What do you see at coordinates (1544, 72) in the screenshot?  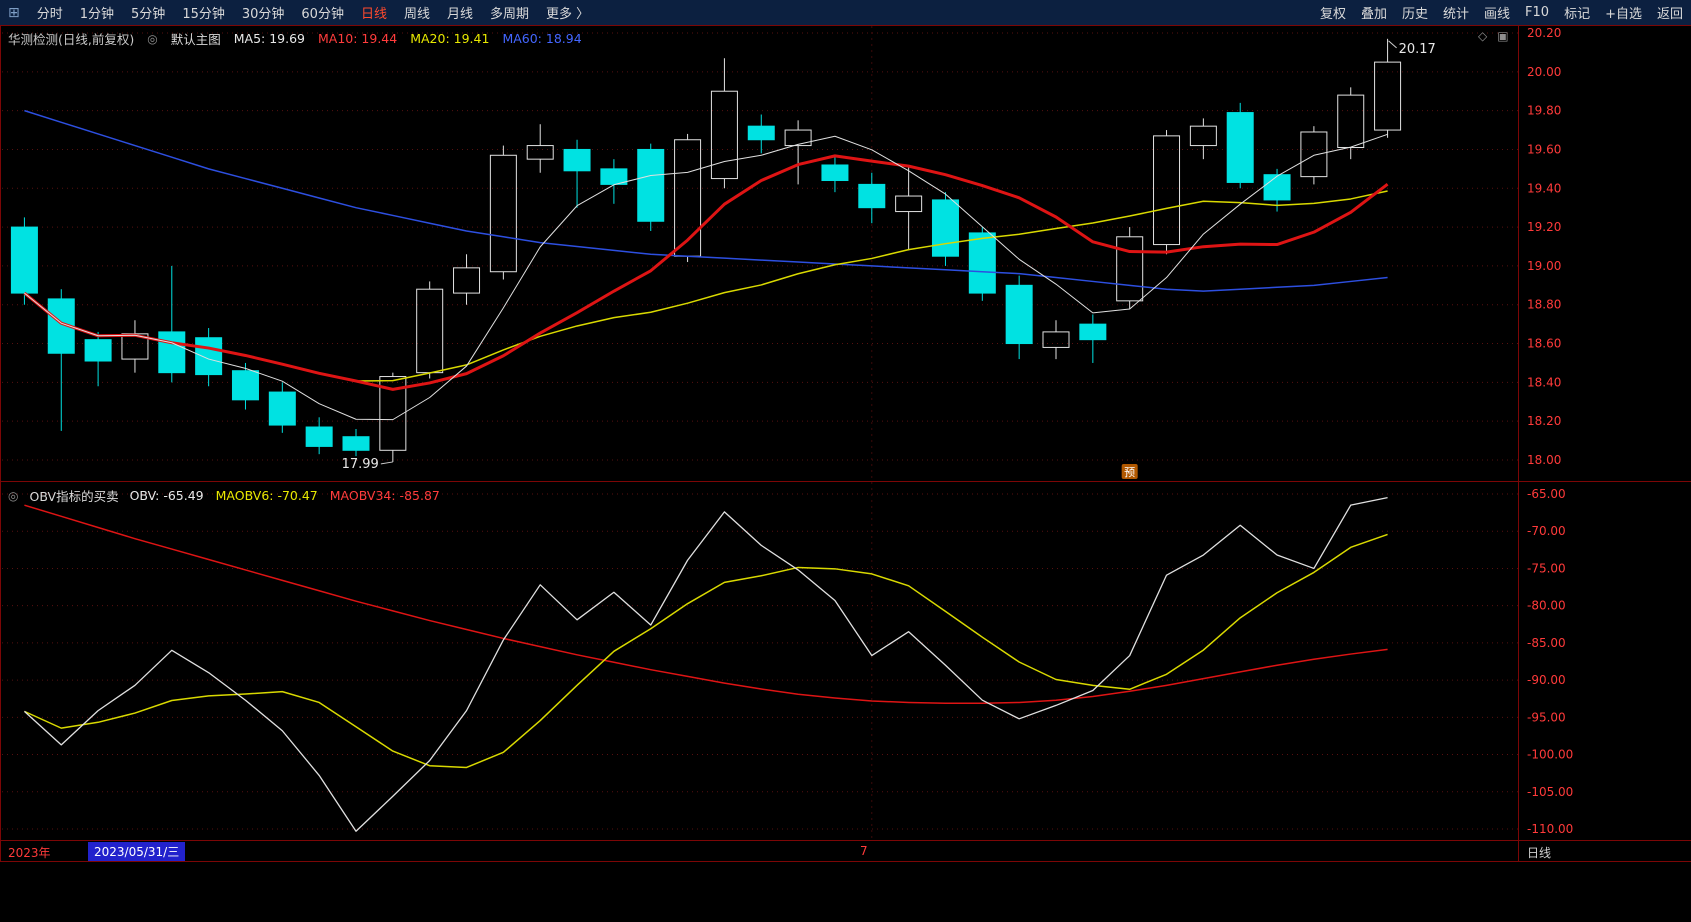 I see `price-axis-label: 20.00` at bounding box center [1544, 72].